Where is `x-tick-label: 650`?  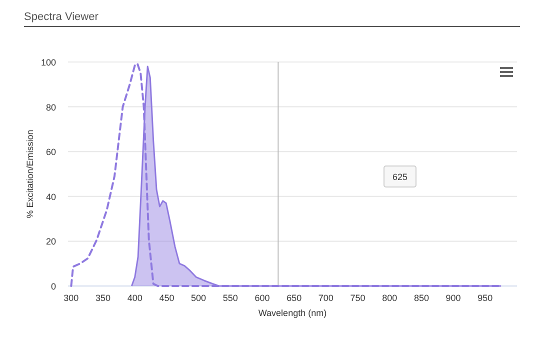
x-tick-label: 650 is located at coordinates (294, 298).